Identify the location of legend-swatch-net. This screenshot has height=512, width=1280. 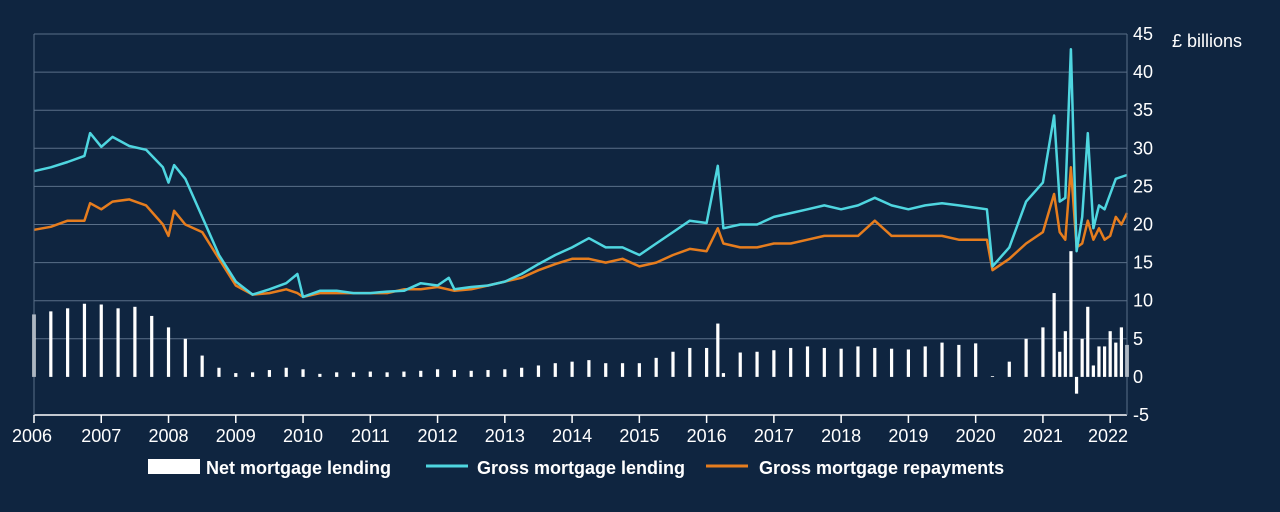
(174, 466).